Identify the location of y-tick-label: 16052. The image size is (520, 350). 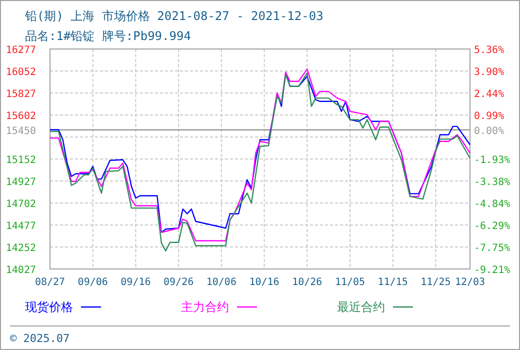
(21, 72).